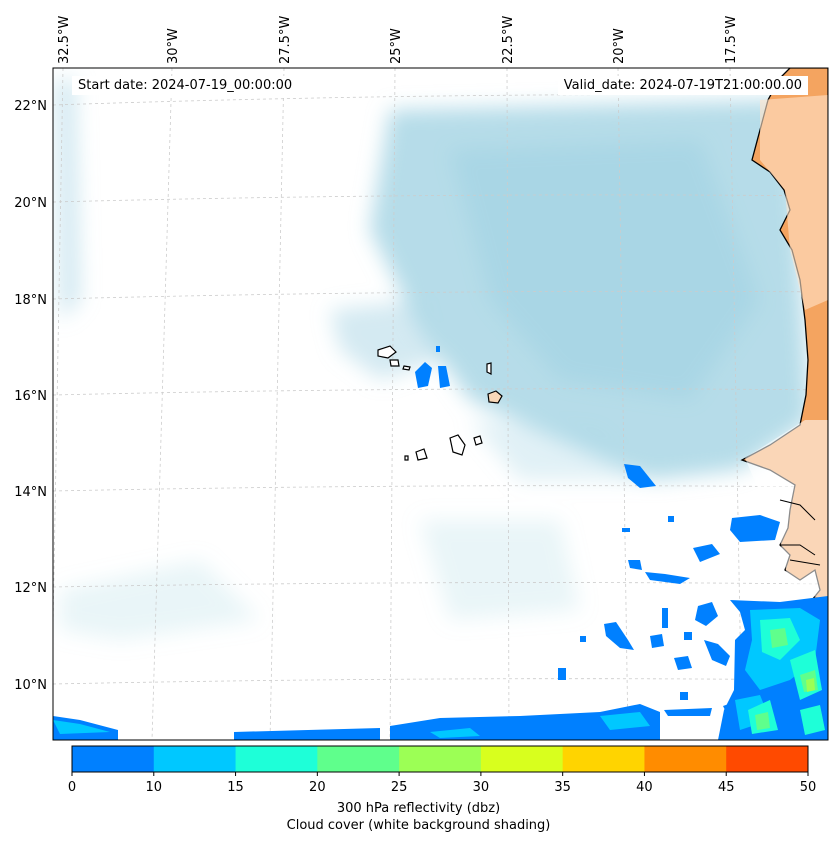  Describe the element at coordinates (72, 787) in the screenshot. I see `colorbar-tick-label: 0` at that location.